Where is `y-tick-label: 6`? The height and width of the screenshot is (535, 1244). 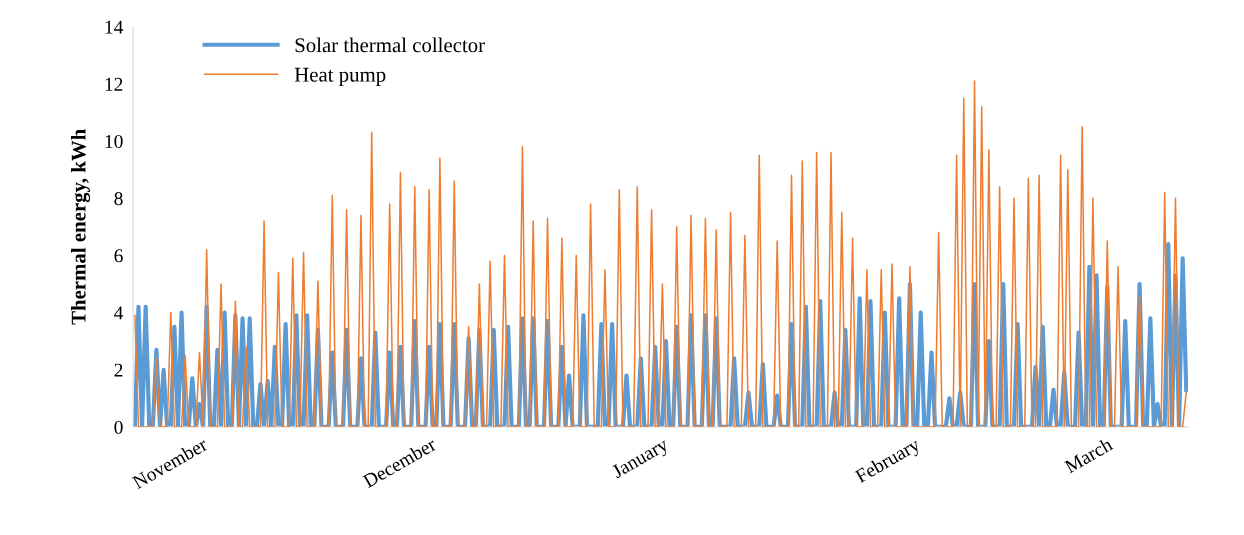 y-tick-label: 6 is located at coordinates (118, 256).